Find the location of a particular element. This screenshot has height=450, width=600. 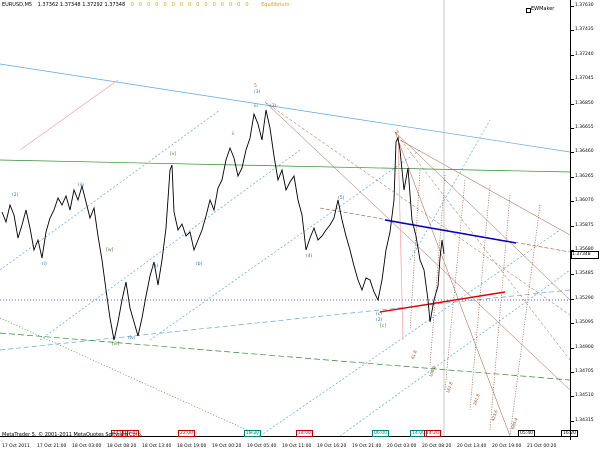

wave-label: [c] is located at coordinates (383, 326).